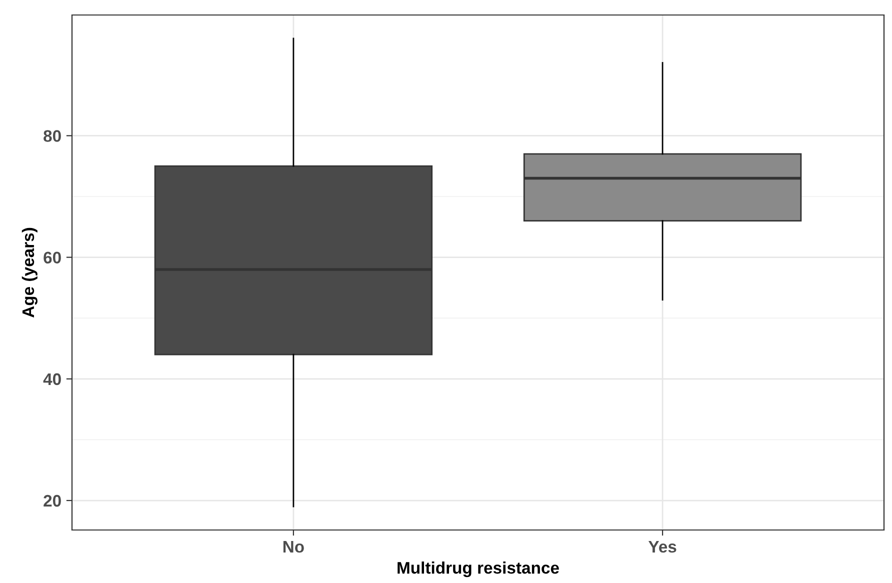  What do you see at coordinates (662, 547) in the screenshot?
I see `x-tick-label: Yes` at bounding box center [662, 547].